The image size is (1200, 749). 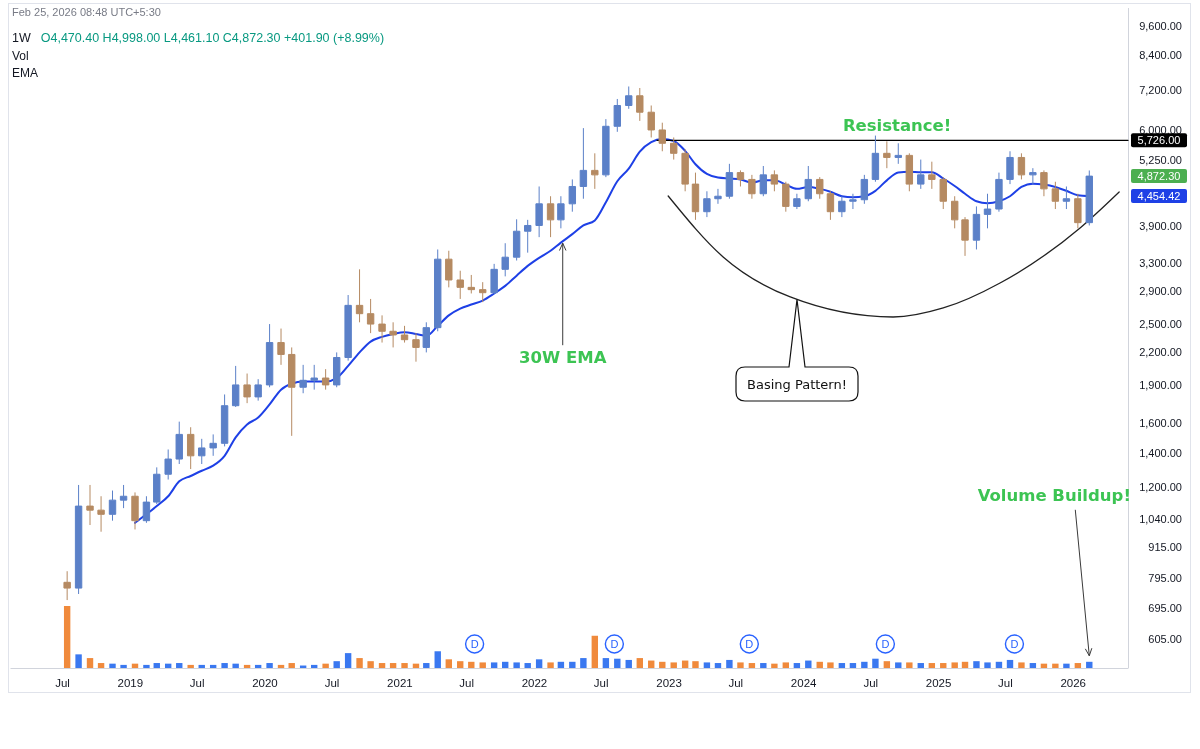 I want to click on y-tick-label: 1,900.00, so click(x=1160, y=384).